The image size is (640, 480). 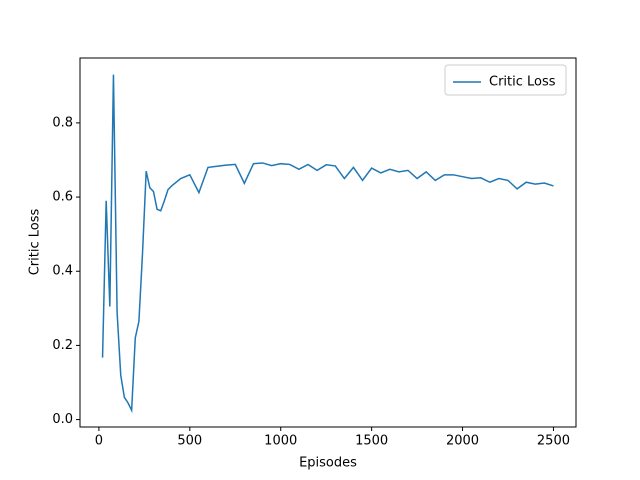 What do you see at coordinates (462, 441) in the screenshot?
I see `x-tick-label: 2000` at bounding box center [462, 441].